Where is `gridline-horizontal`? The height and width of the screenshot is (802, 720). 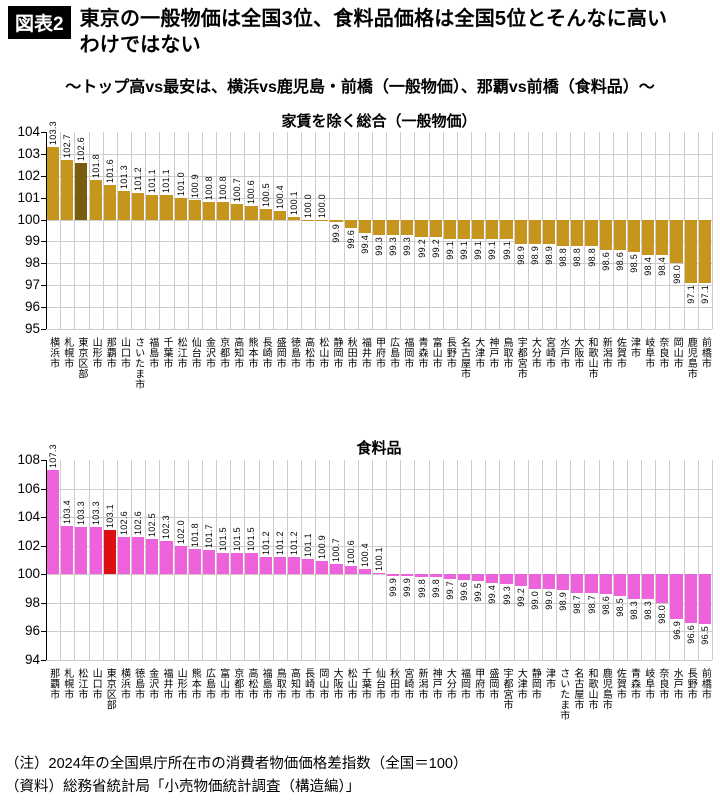 gridline-horizontal is located at coordinates (379, 154).